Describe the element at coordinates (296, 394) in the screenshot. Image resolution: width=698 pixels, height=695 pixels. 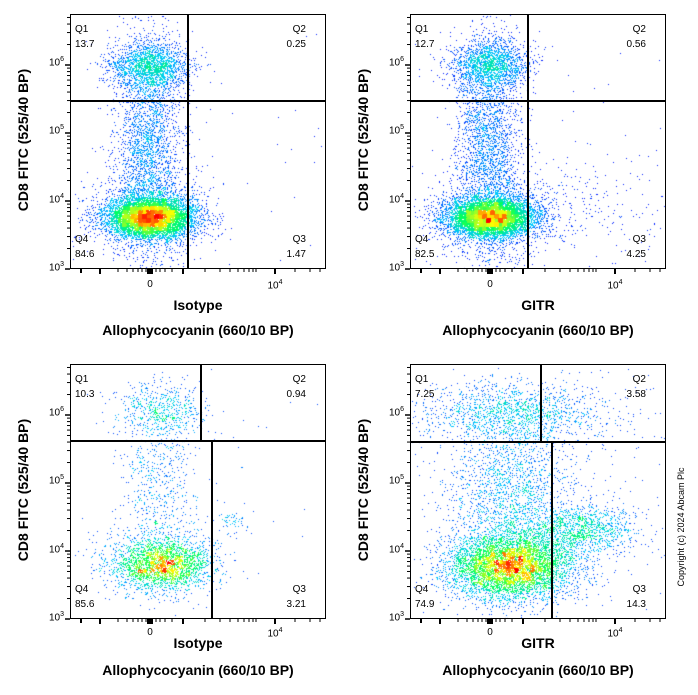
I see `quadrant-percent: 0.94` at that location.